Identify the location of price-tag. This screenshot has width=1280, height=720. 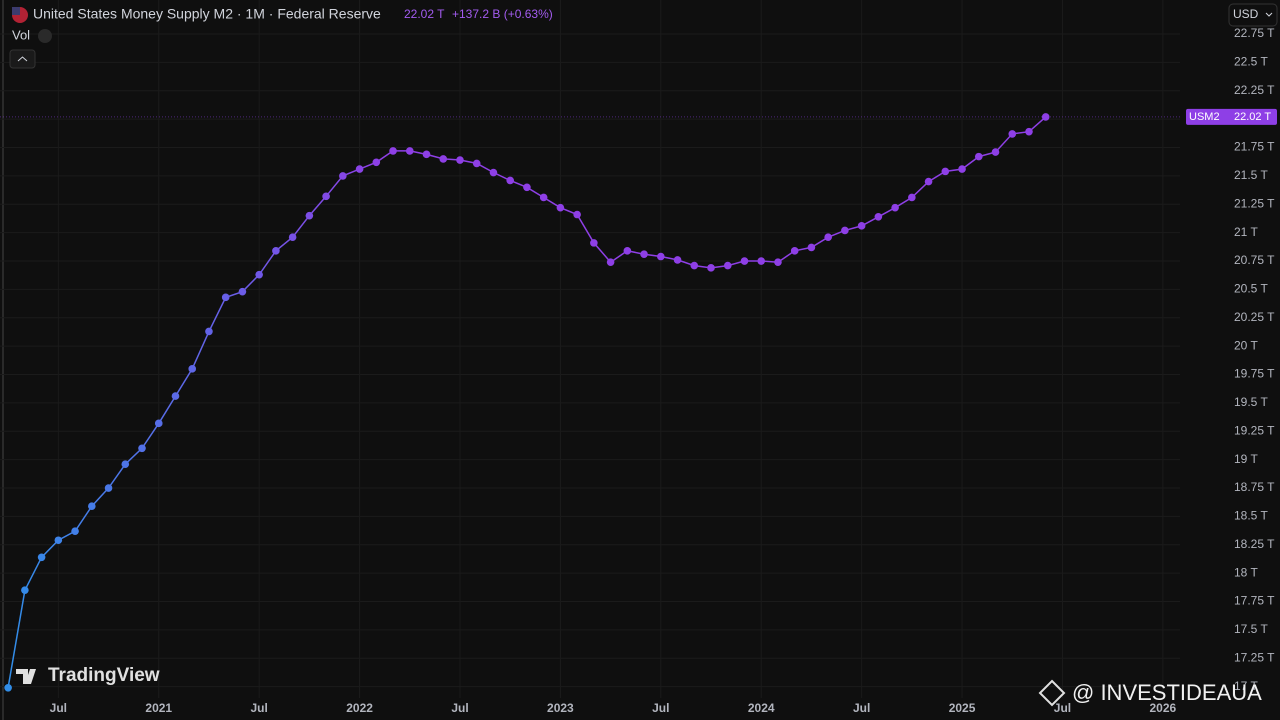
(1231, 116).